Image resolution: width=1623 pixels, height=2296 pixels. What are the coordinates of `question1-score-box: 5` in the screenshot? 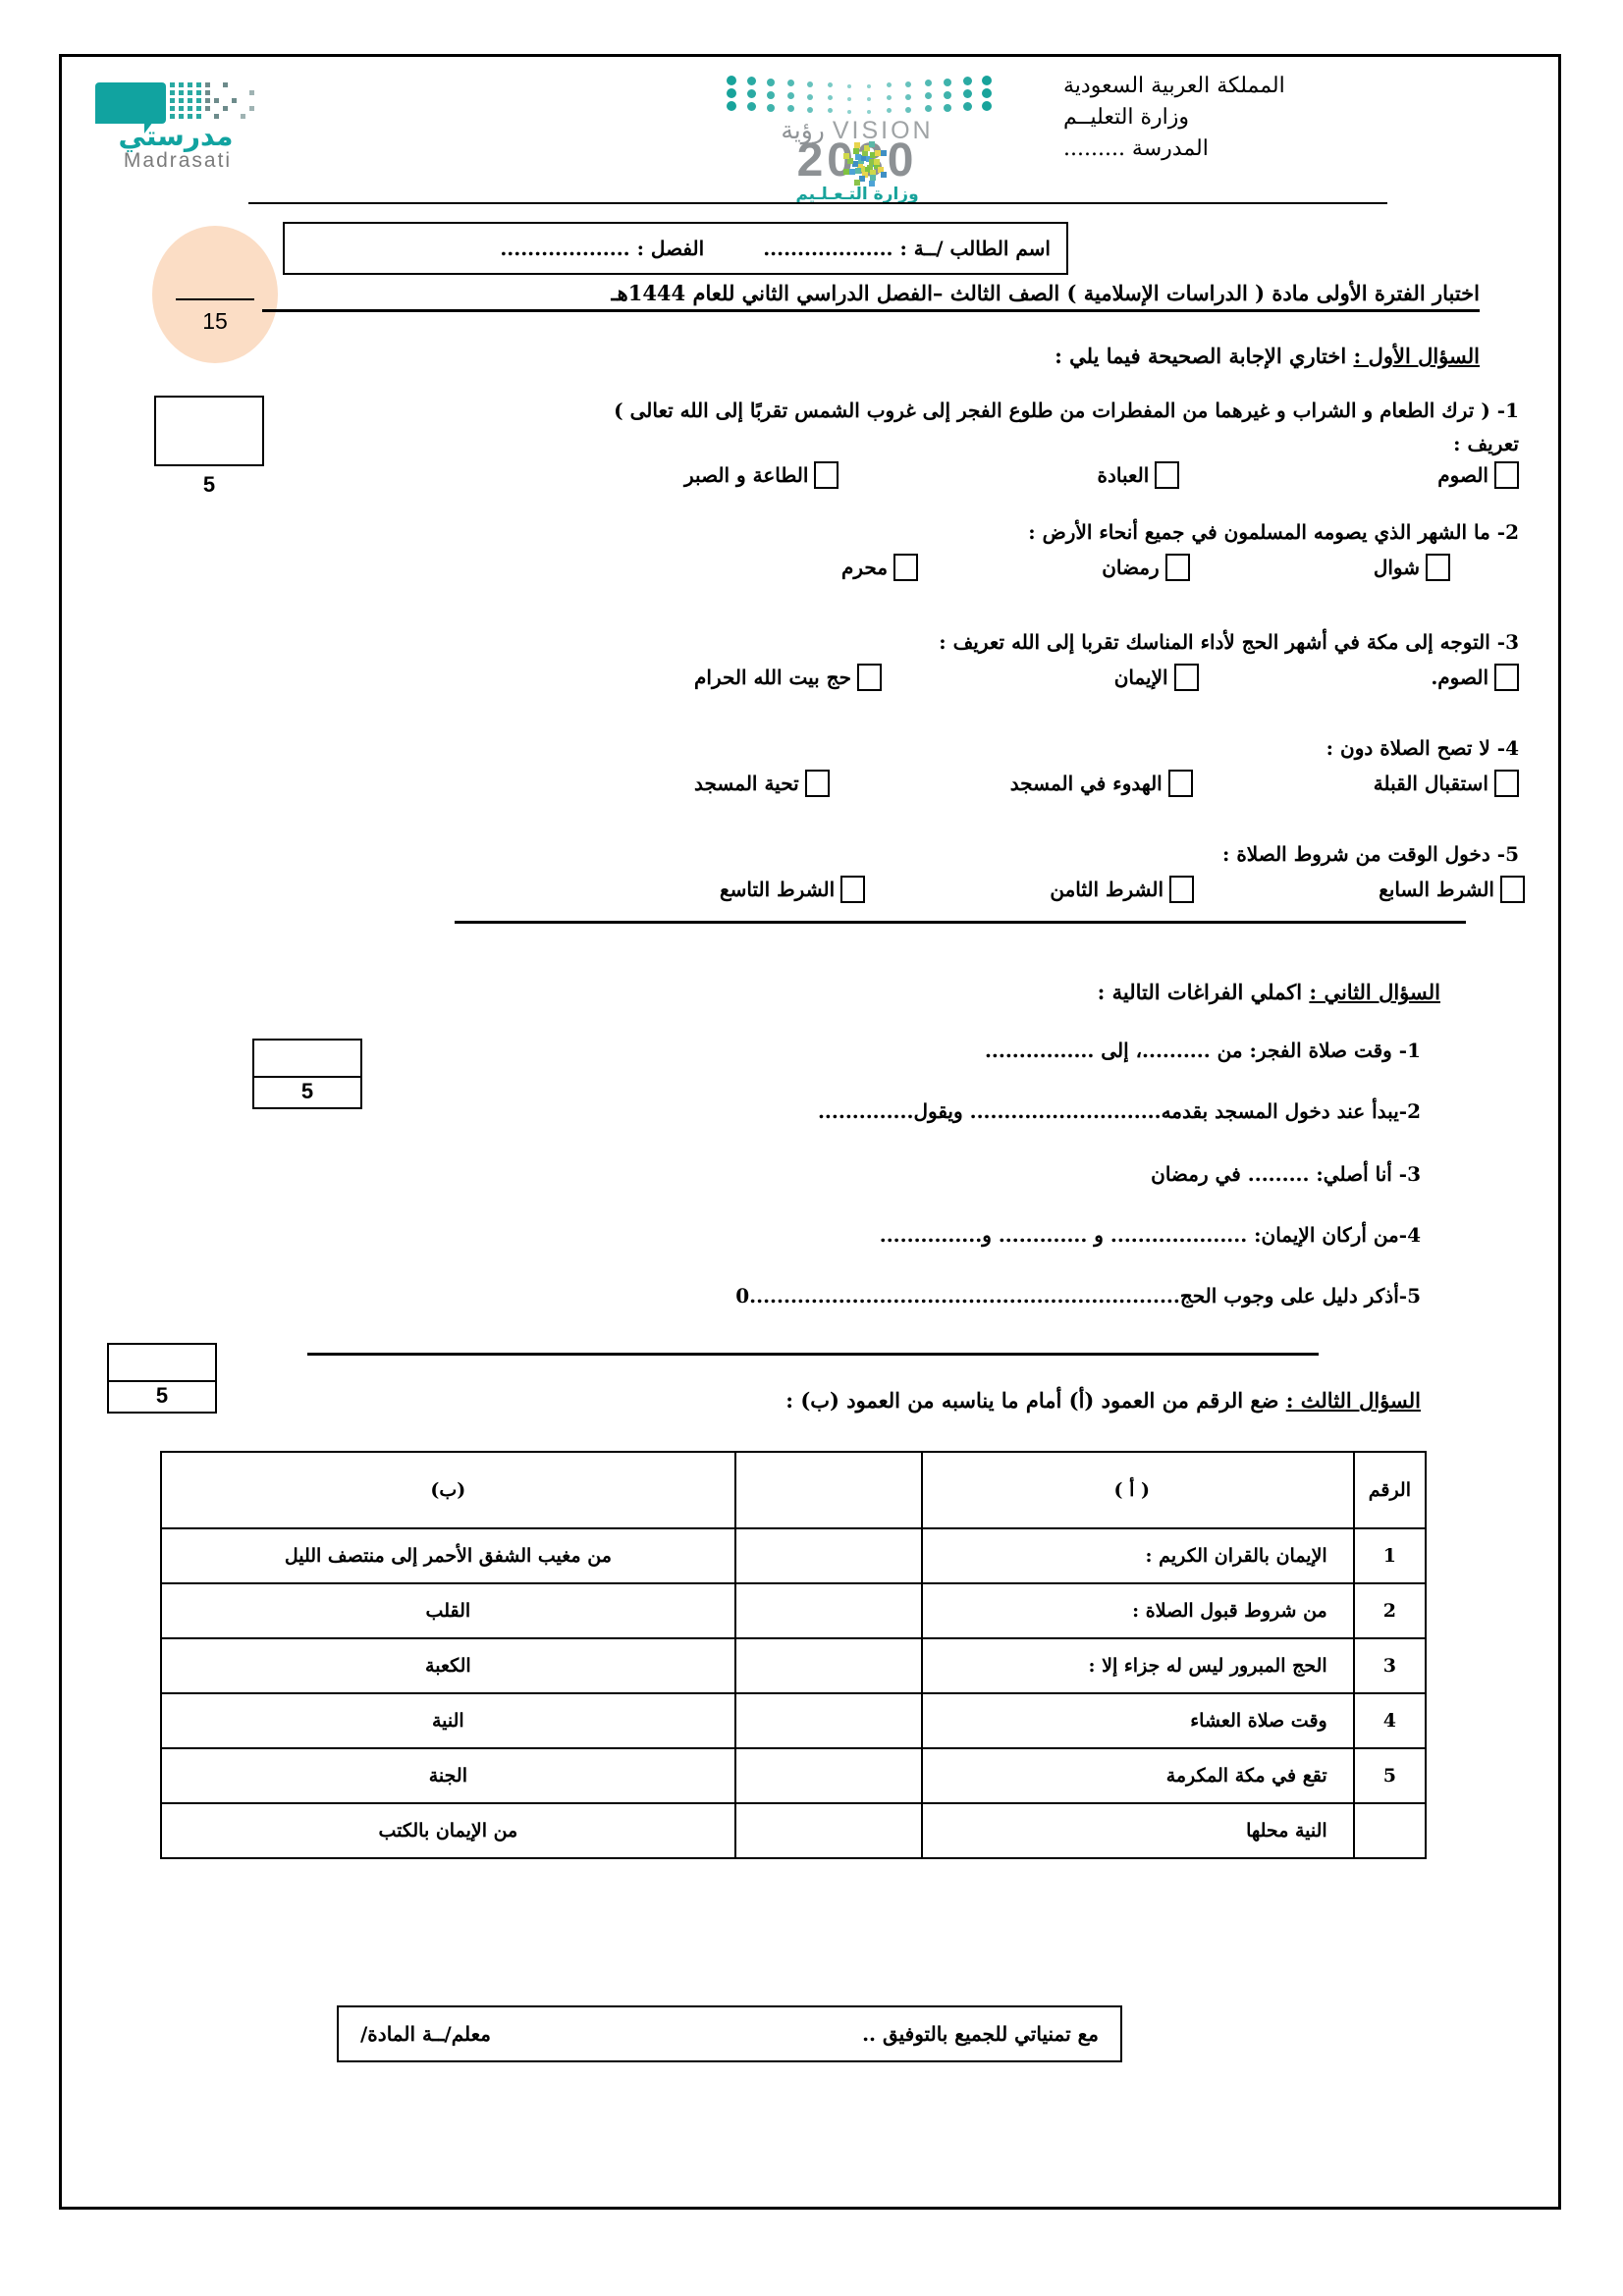 It's located at (209, 446).